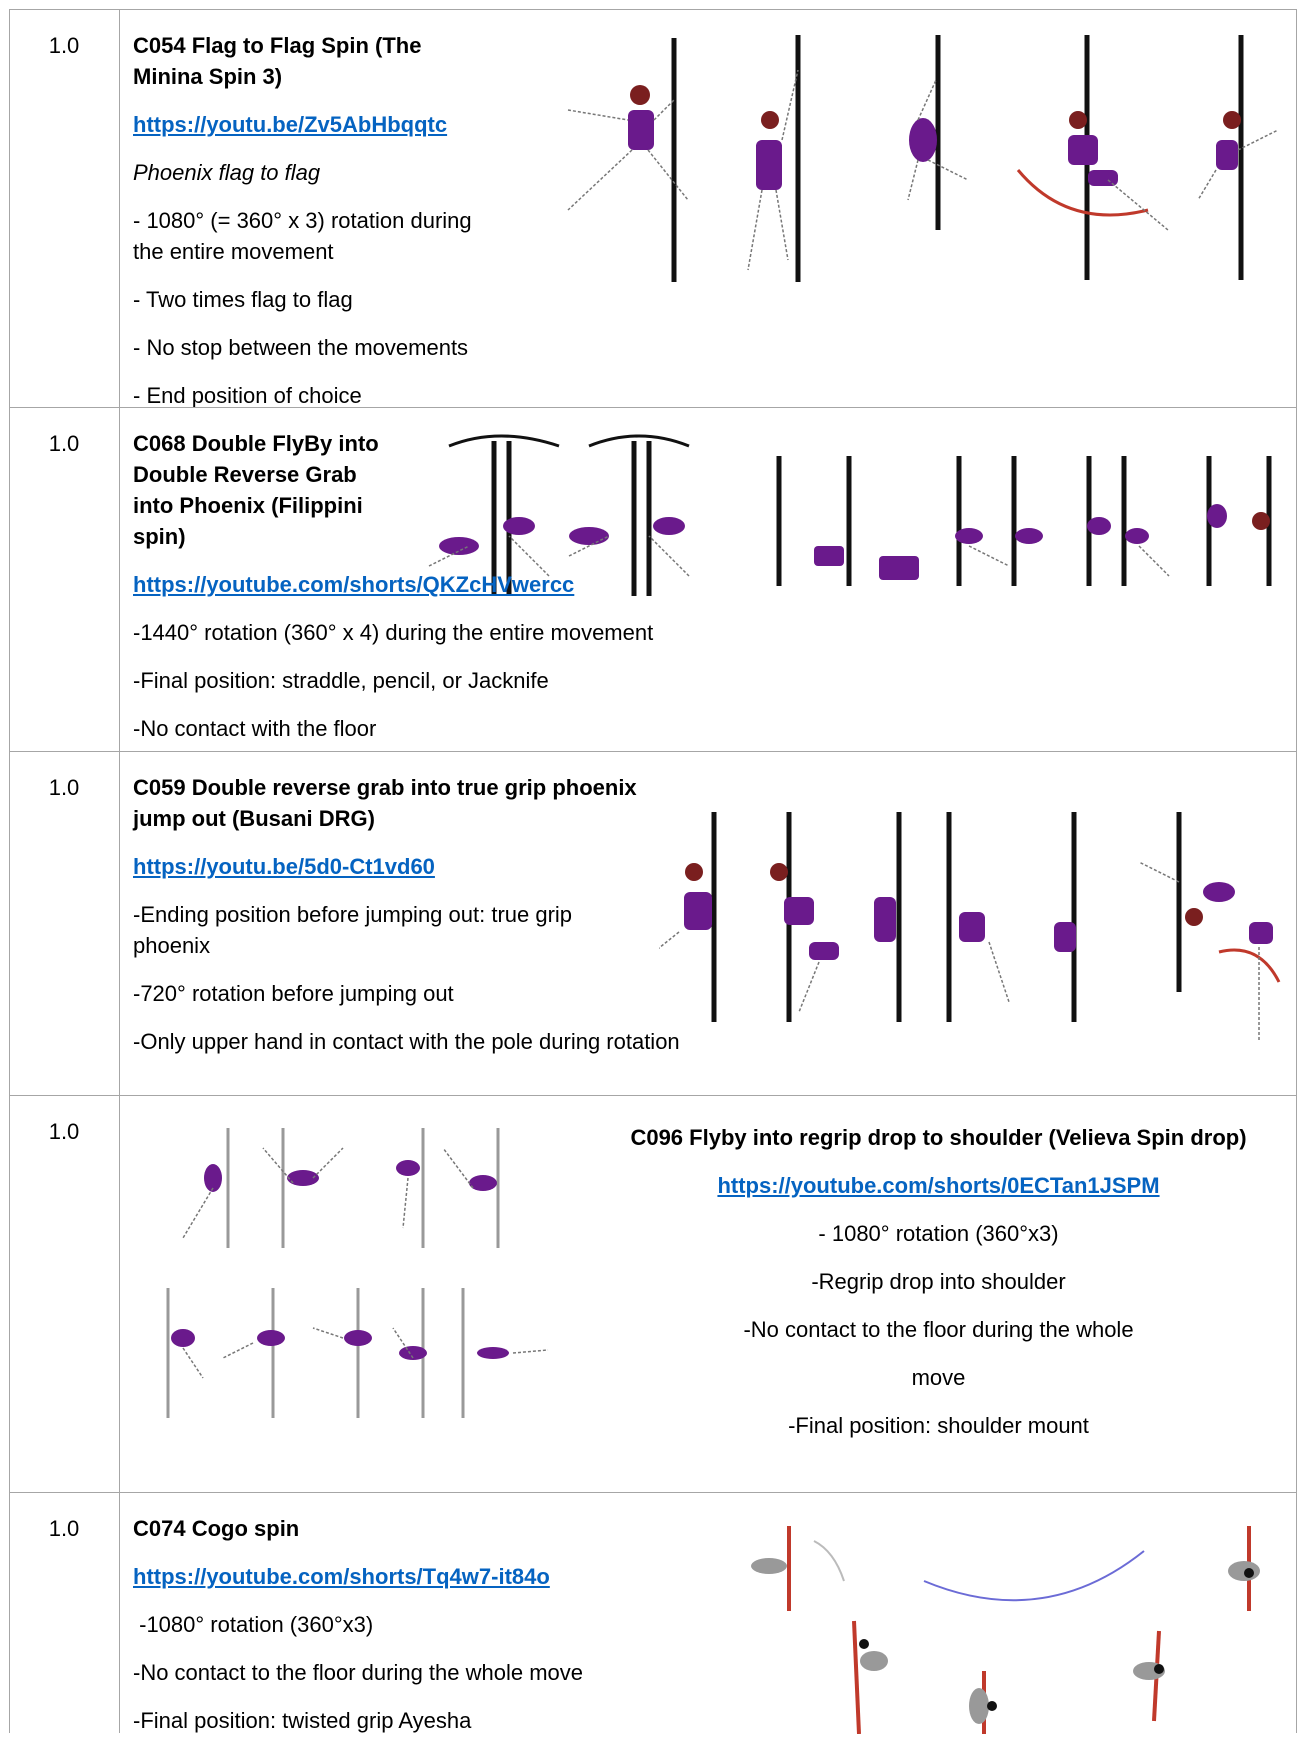  Describe the element at coordinates (938, 1425) in the screenshot. I see `note: -Final position: shoulder mount` at that location.